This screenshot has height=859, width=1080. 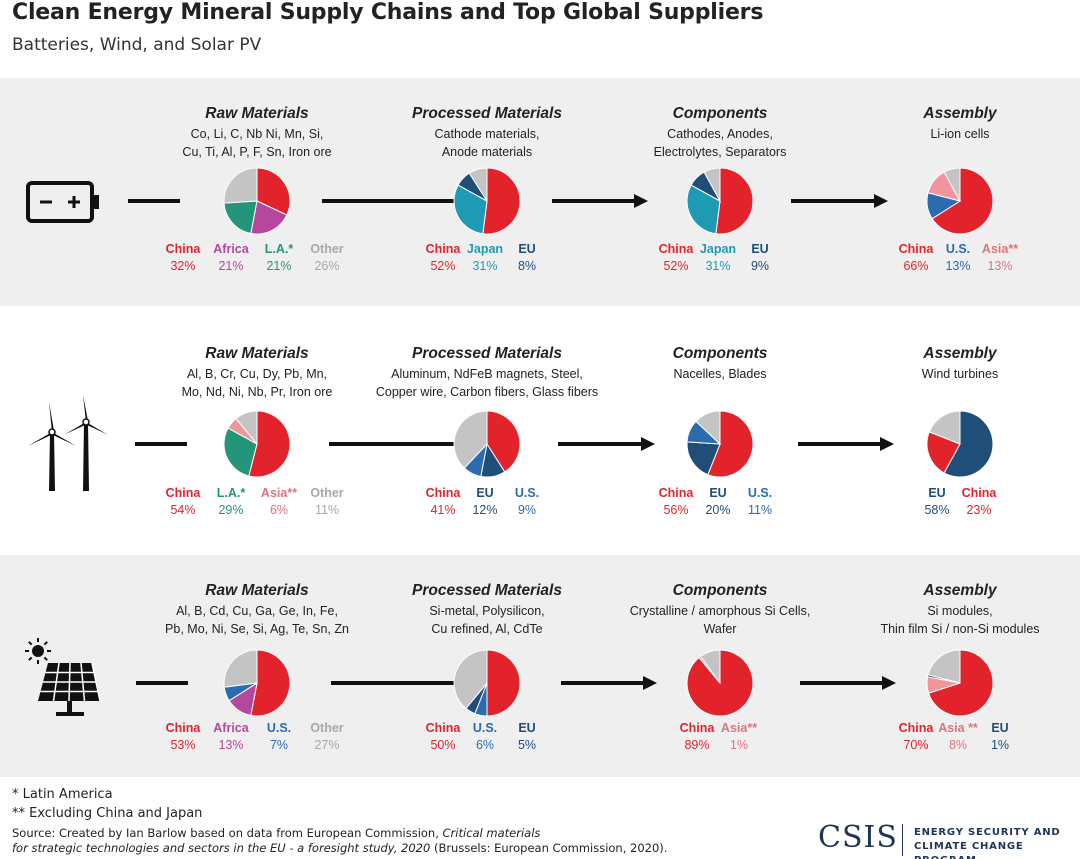 What do you see at coordinates (648, 444) in the screenshot?
I see `arrow-2-wind-head` at bounding box center [648, 444].